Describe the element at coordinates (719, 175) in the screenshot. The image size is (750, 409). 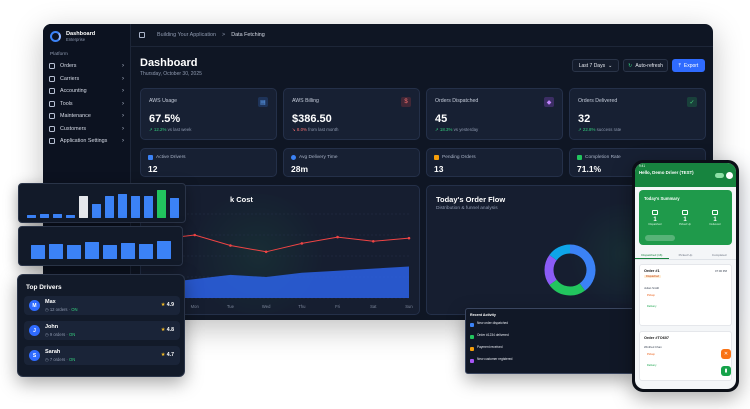
I see `availability-toggle` at that location.